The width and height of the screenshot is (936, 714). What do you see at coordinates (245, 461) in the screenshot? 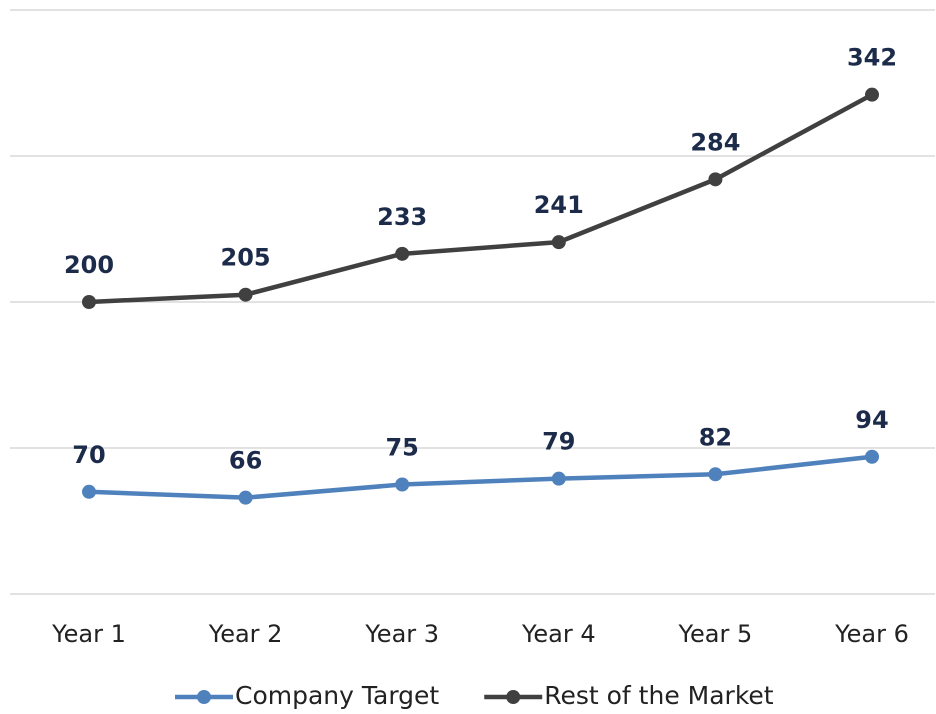
I see `data-label: 66` at bounding box center [245, 461].